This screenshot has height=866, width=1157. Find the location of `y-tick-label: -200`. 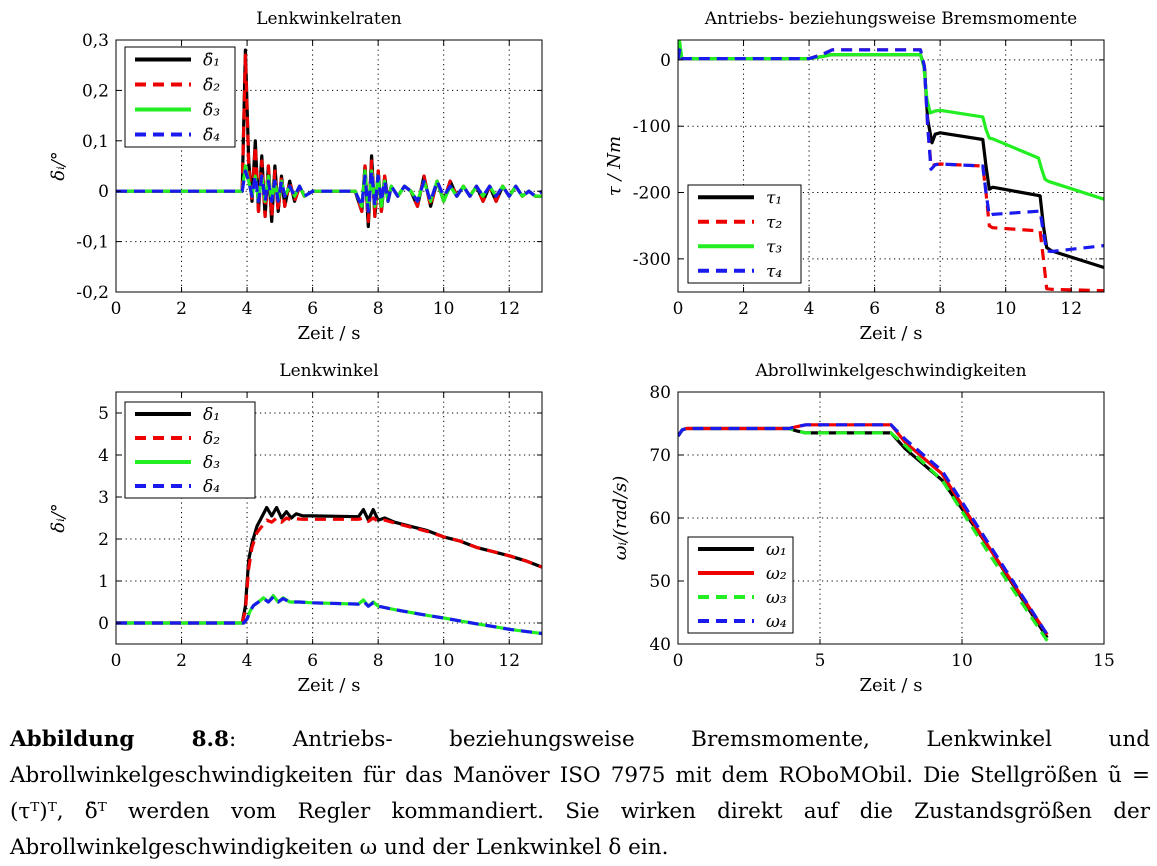

y-tick-label: -200 is located at coordinates (652, 194).